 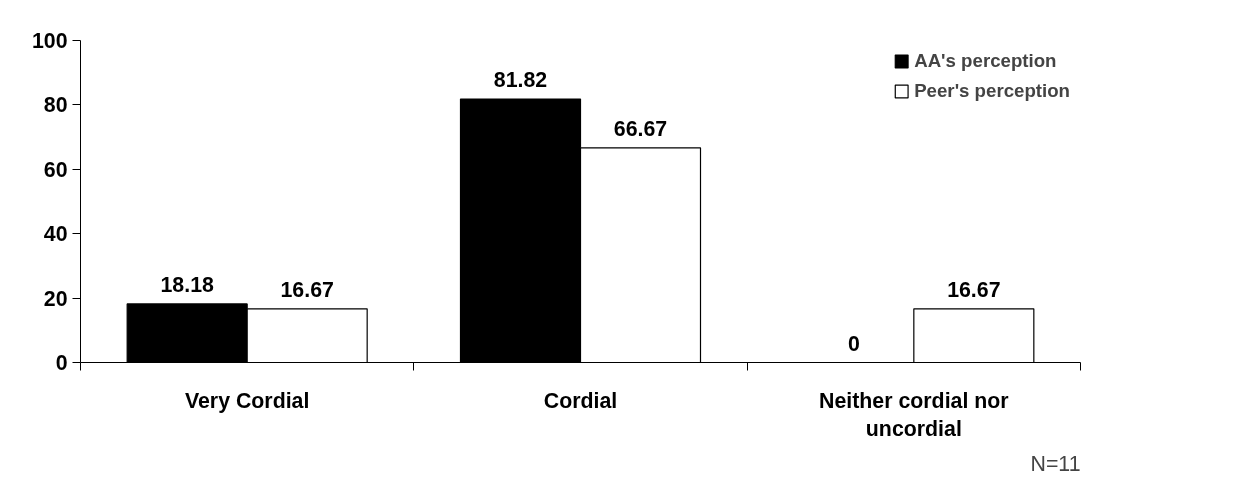 What do you see at coordinates (985, 61) in the screenshot?
I see `legend-label: AA's perception` at bounding box center [985, 61].